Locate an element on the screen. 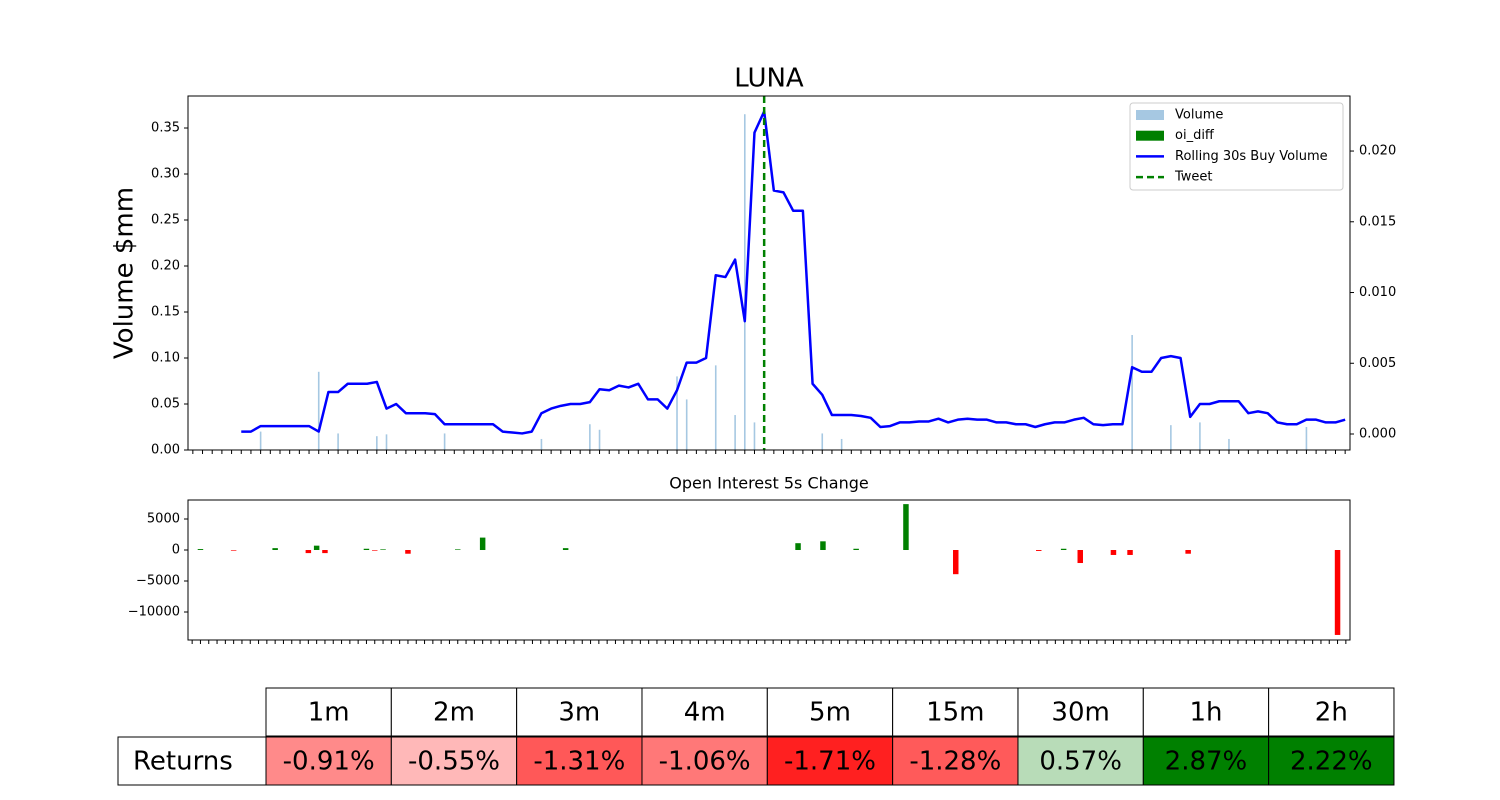 The height and width of the screenshot is (800, 1500). y-tick-label: 0.25 is located at coordinates (165, 220).